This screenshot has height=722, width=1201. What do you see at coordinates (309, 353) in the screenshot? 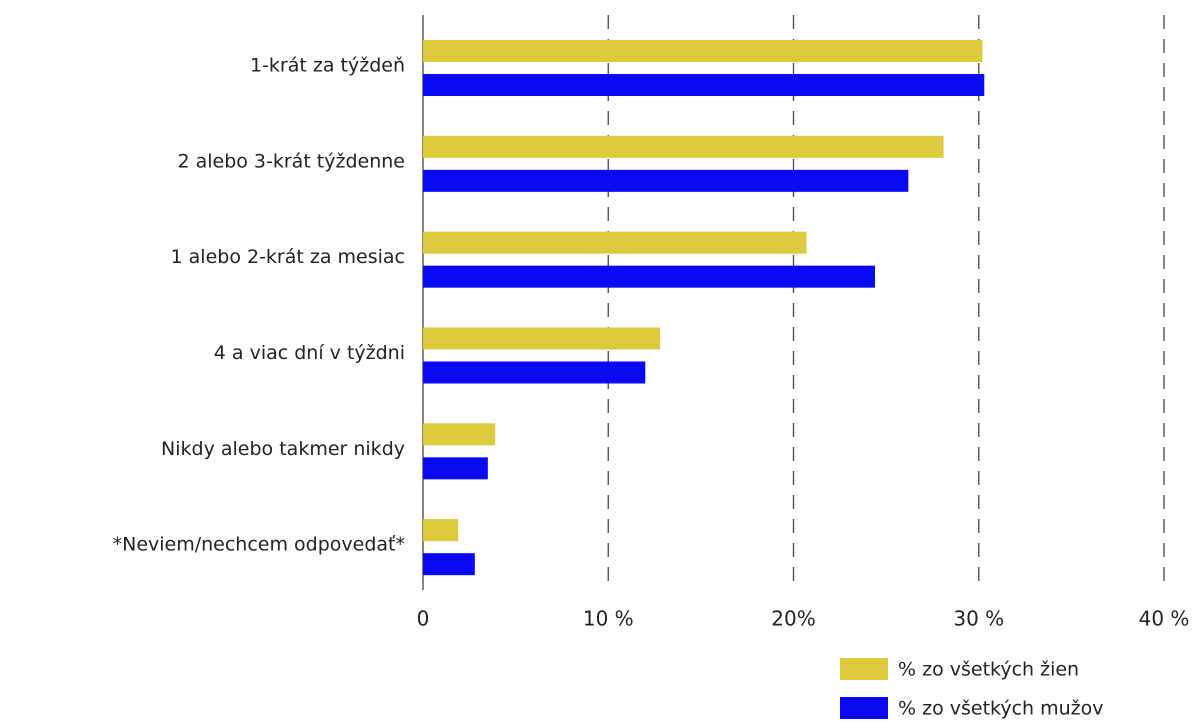
I see `y-tick-label: 4 a viac dní v týždni` at bounding box center [309, 353].